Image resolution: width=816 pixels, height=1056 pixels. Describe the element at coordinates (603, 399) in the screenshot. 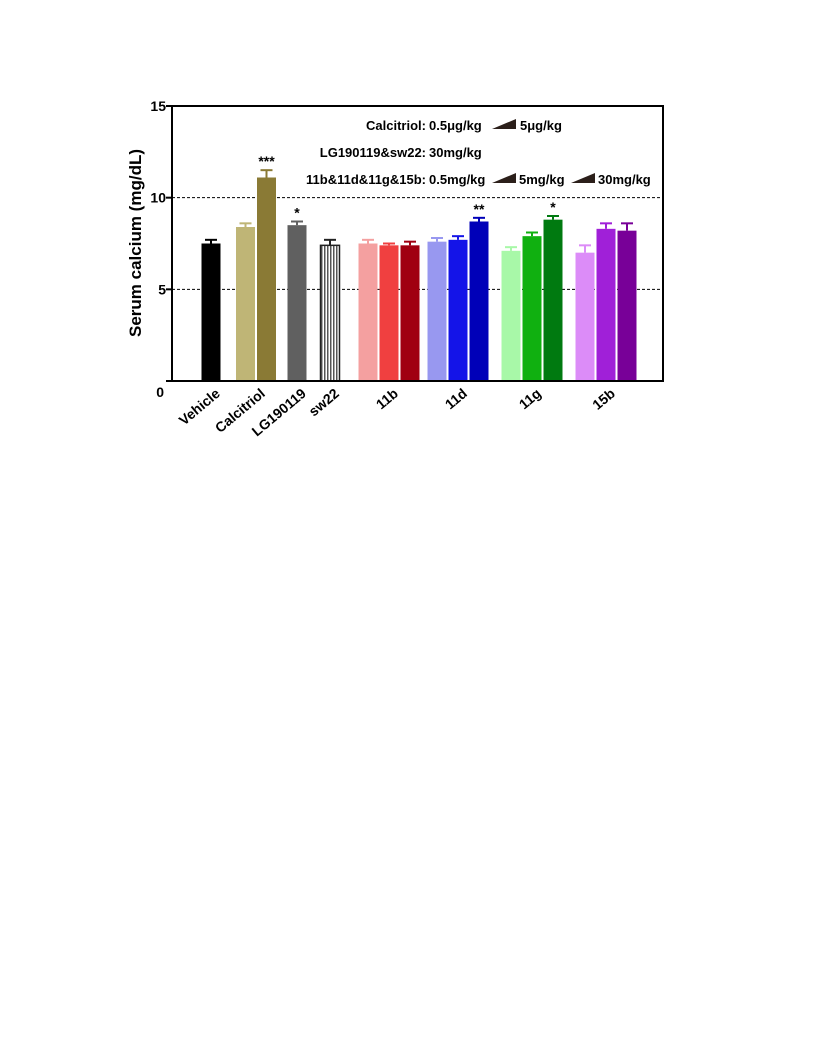

I see `x-tick-label: 15b` at that location.